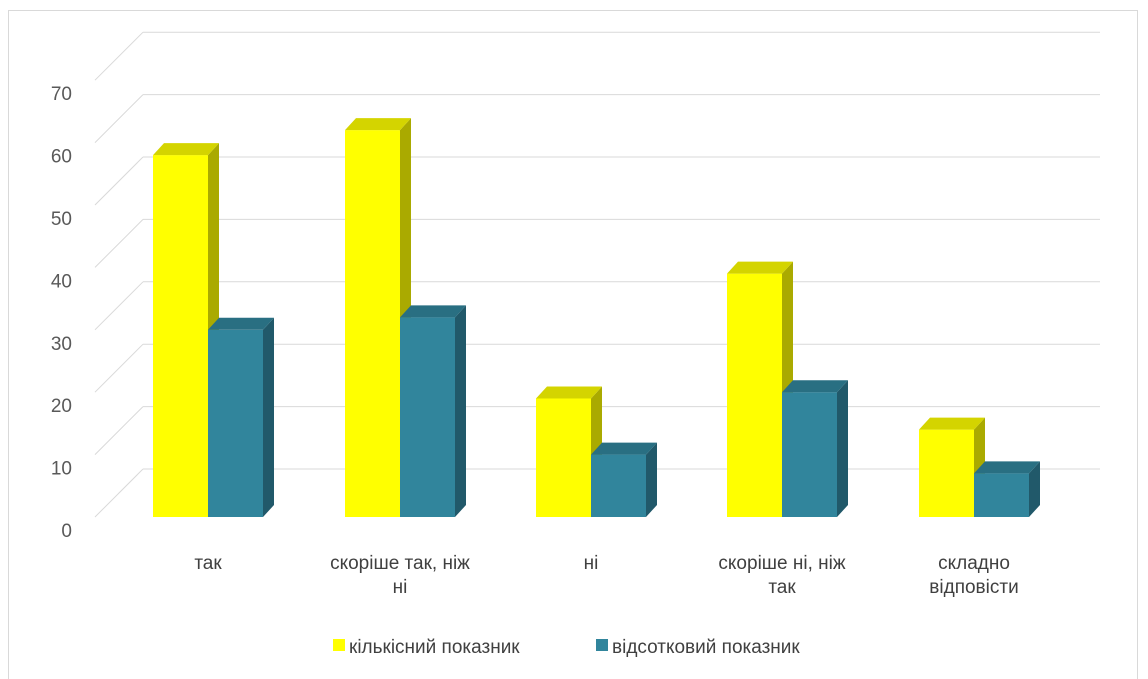 This screenshot has width=1148, height=679. What do you see at coordinates (706, 647) in the screenshot?
I see `legend-label: відсотковий показник` at bounding box center [706, 647].